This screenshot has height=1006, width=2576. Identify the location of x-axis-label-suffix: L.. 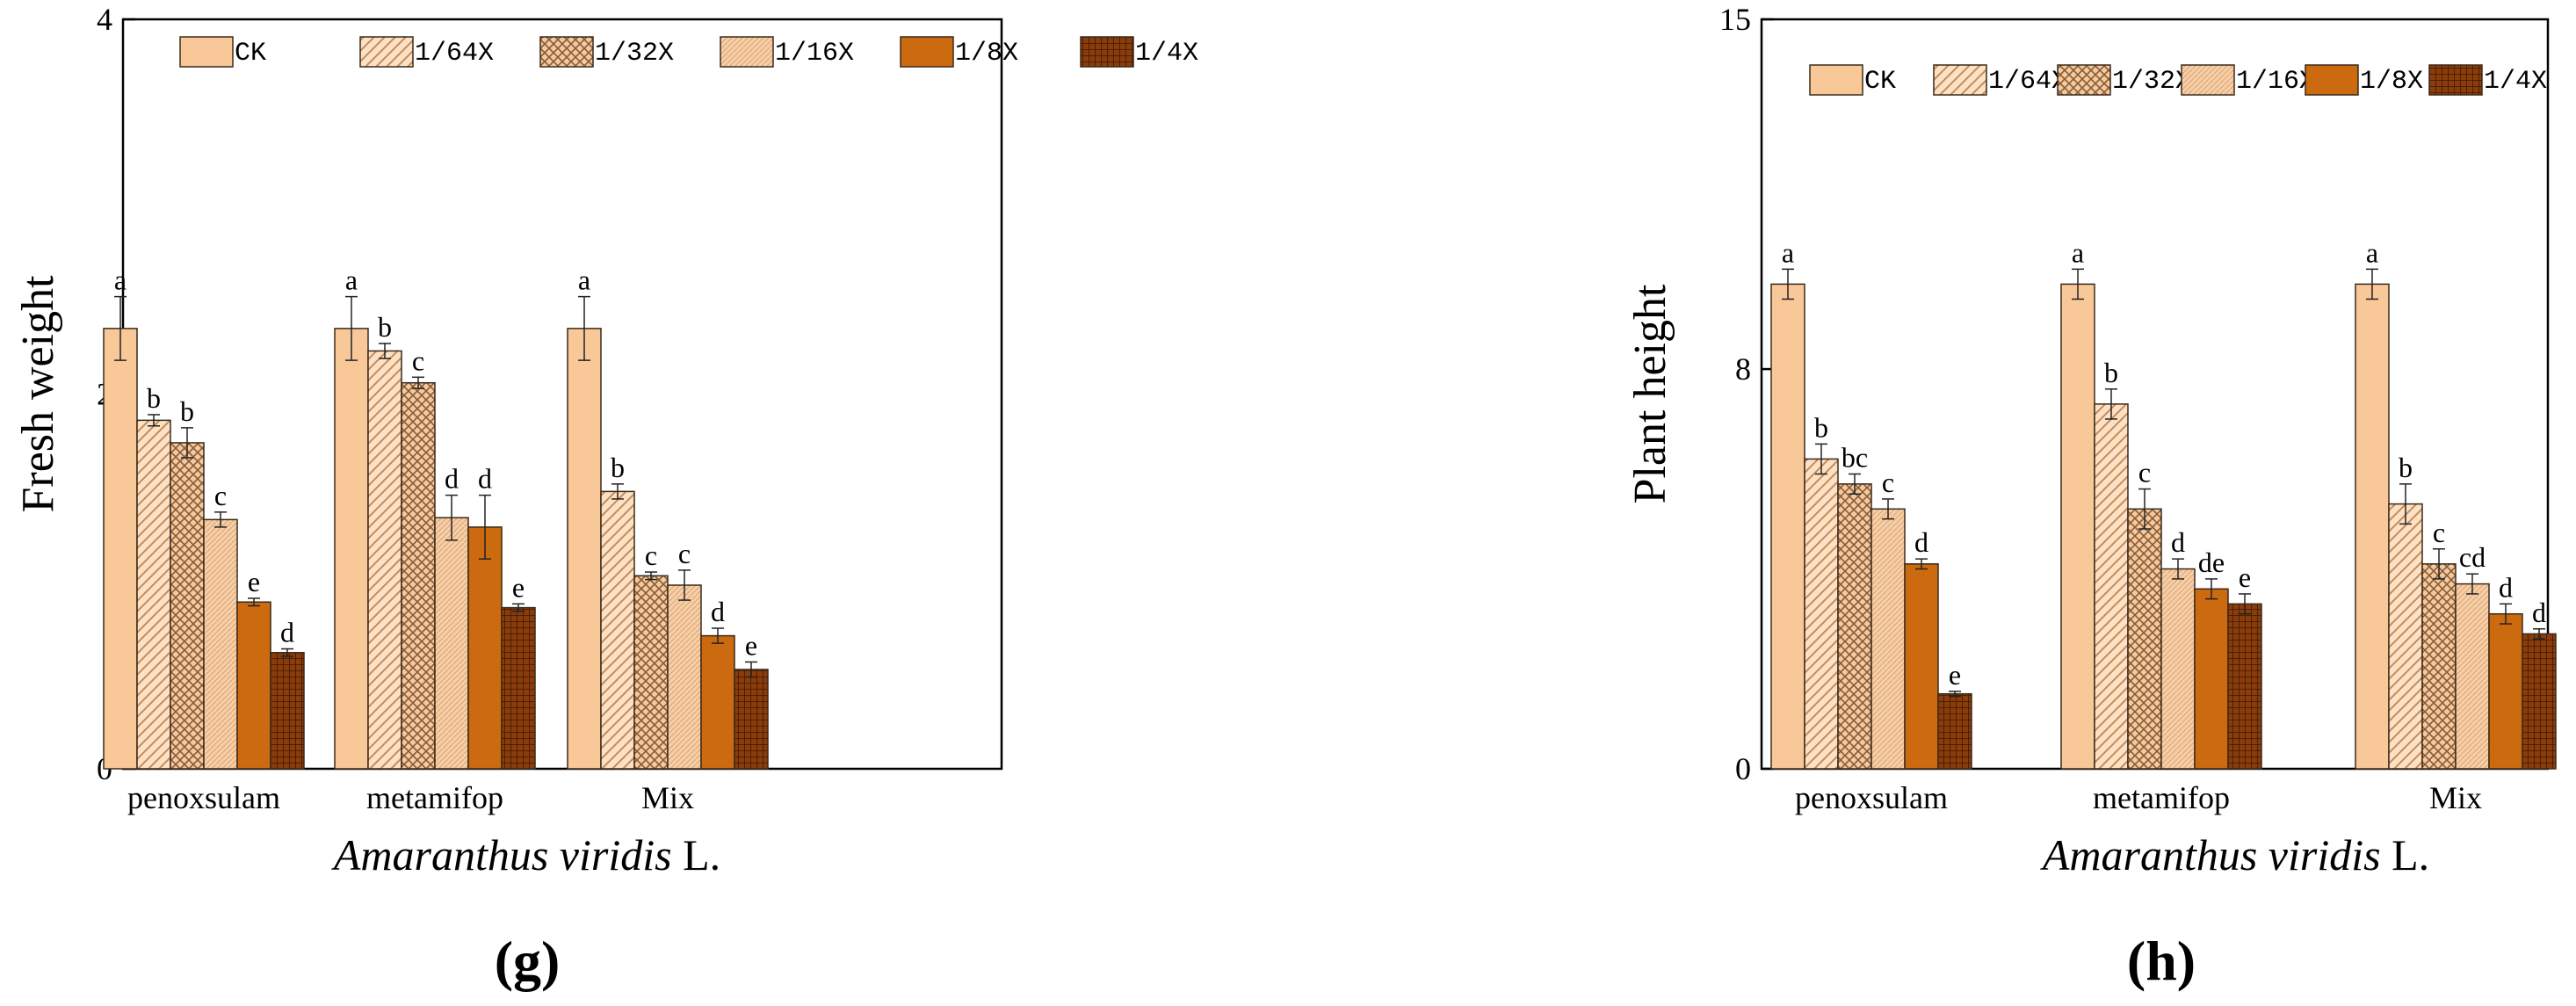
(696, 854).